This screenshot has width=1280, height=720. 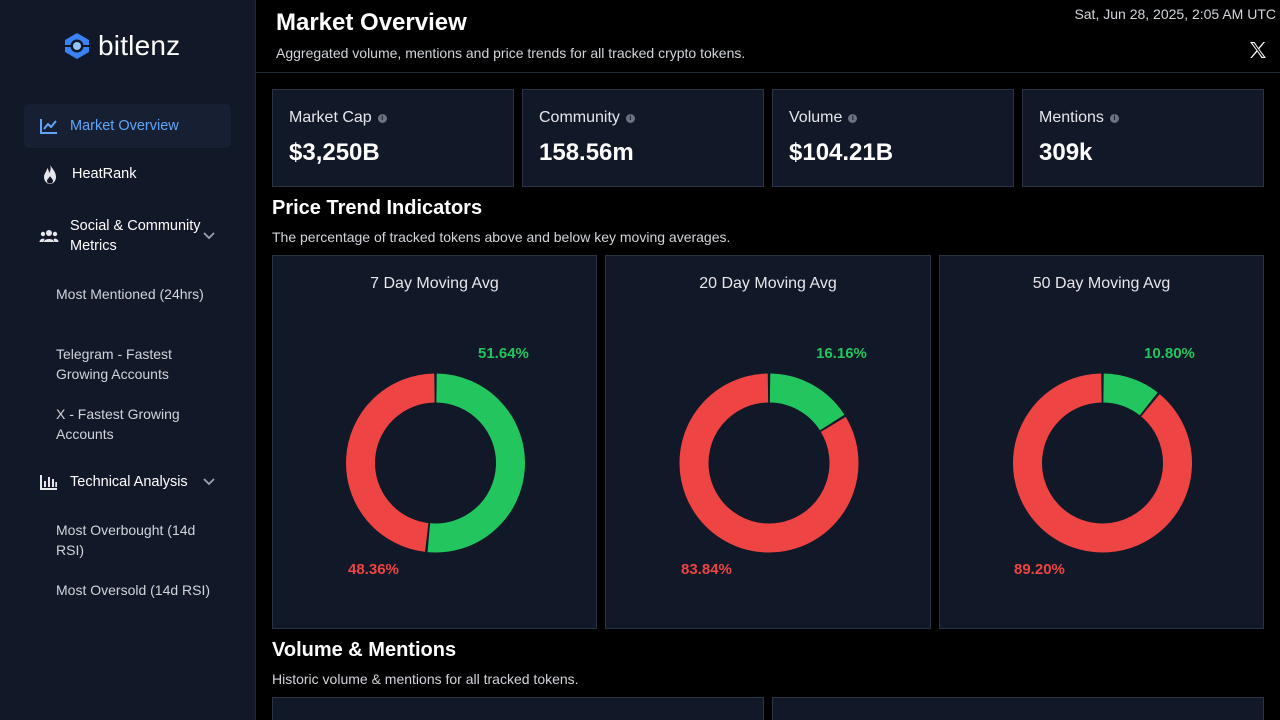 What do you see at coordinates (124, 126) in the screenshot?
I see `sidebar-item-label: Market Overview` at bounding box center [124, 126].